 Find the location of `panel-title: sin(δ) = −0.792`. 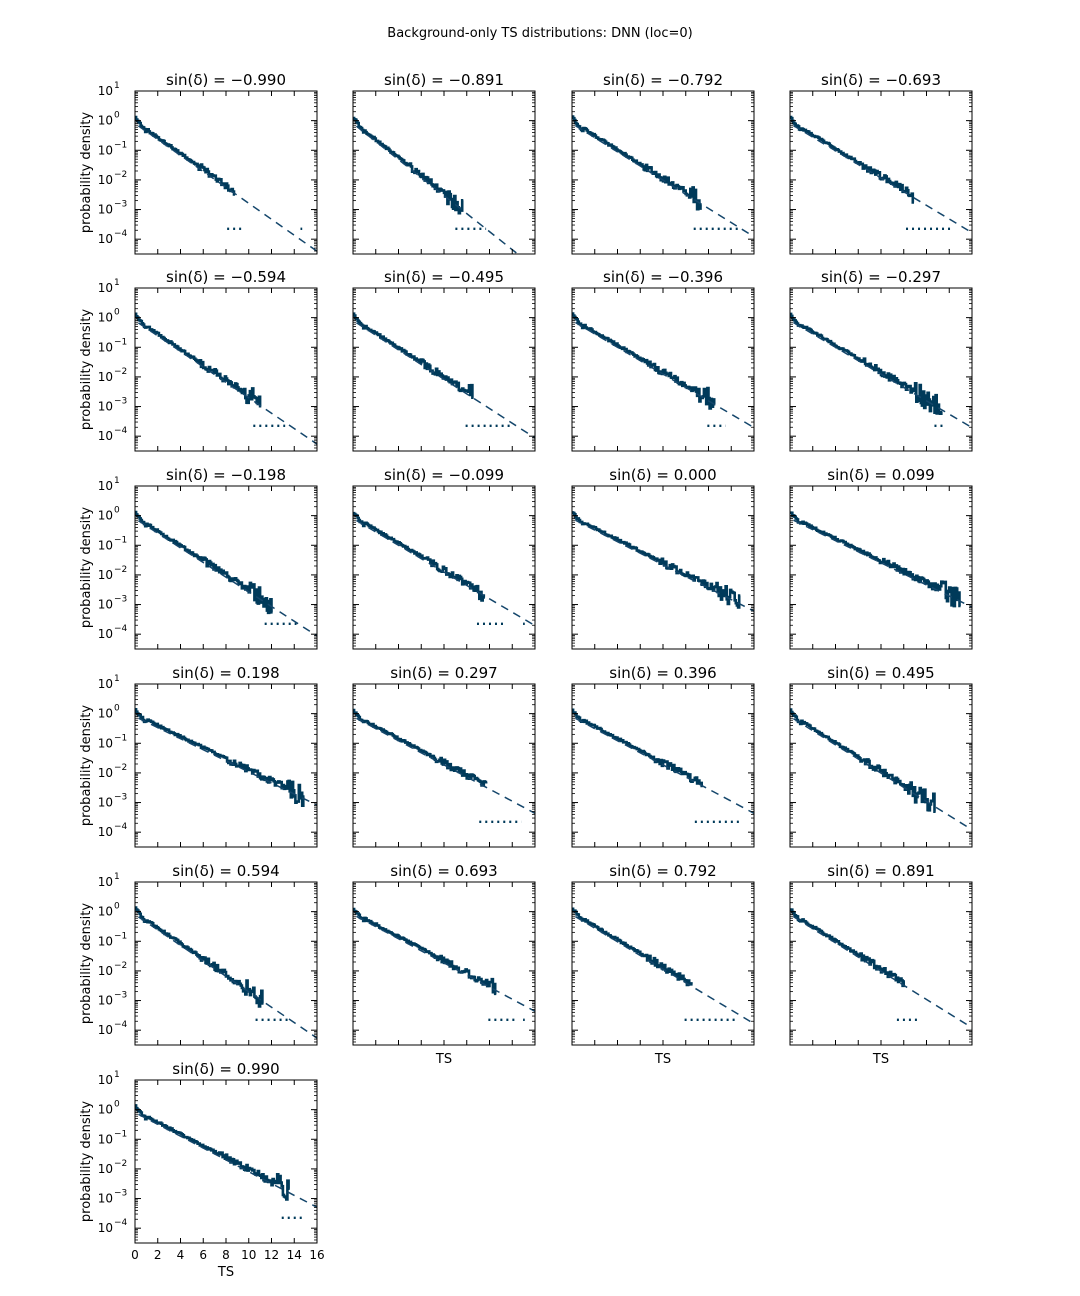

panel-title: sin(δ) = −0.792 is located at coordinates (663, 80).